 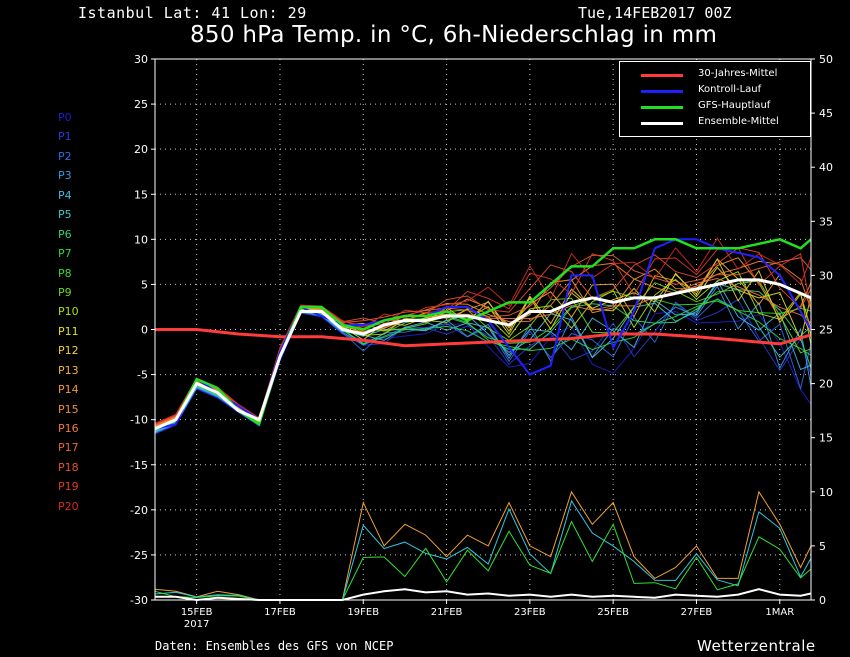 I want to click on precip-max-line, so click(x=483, y=545).